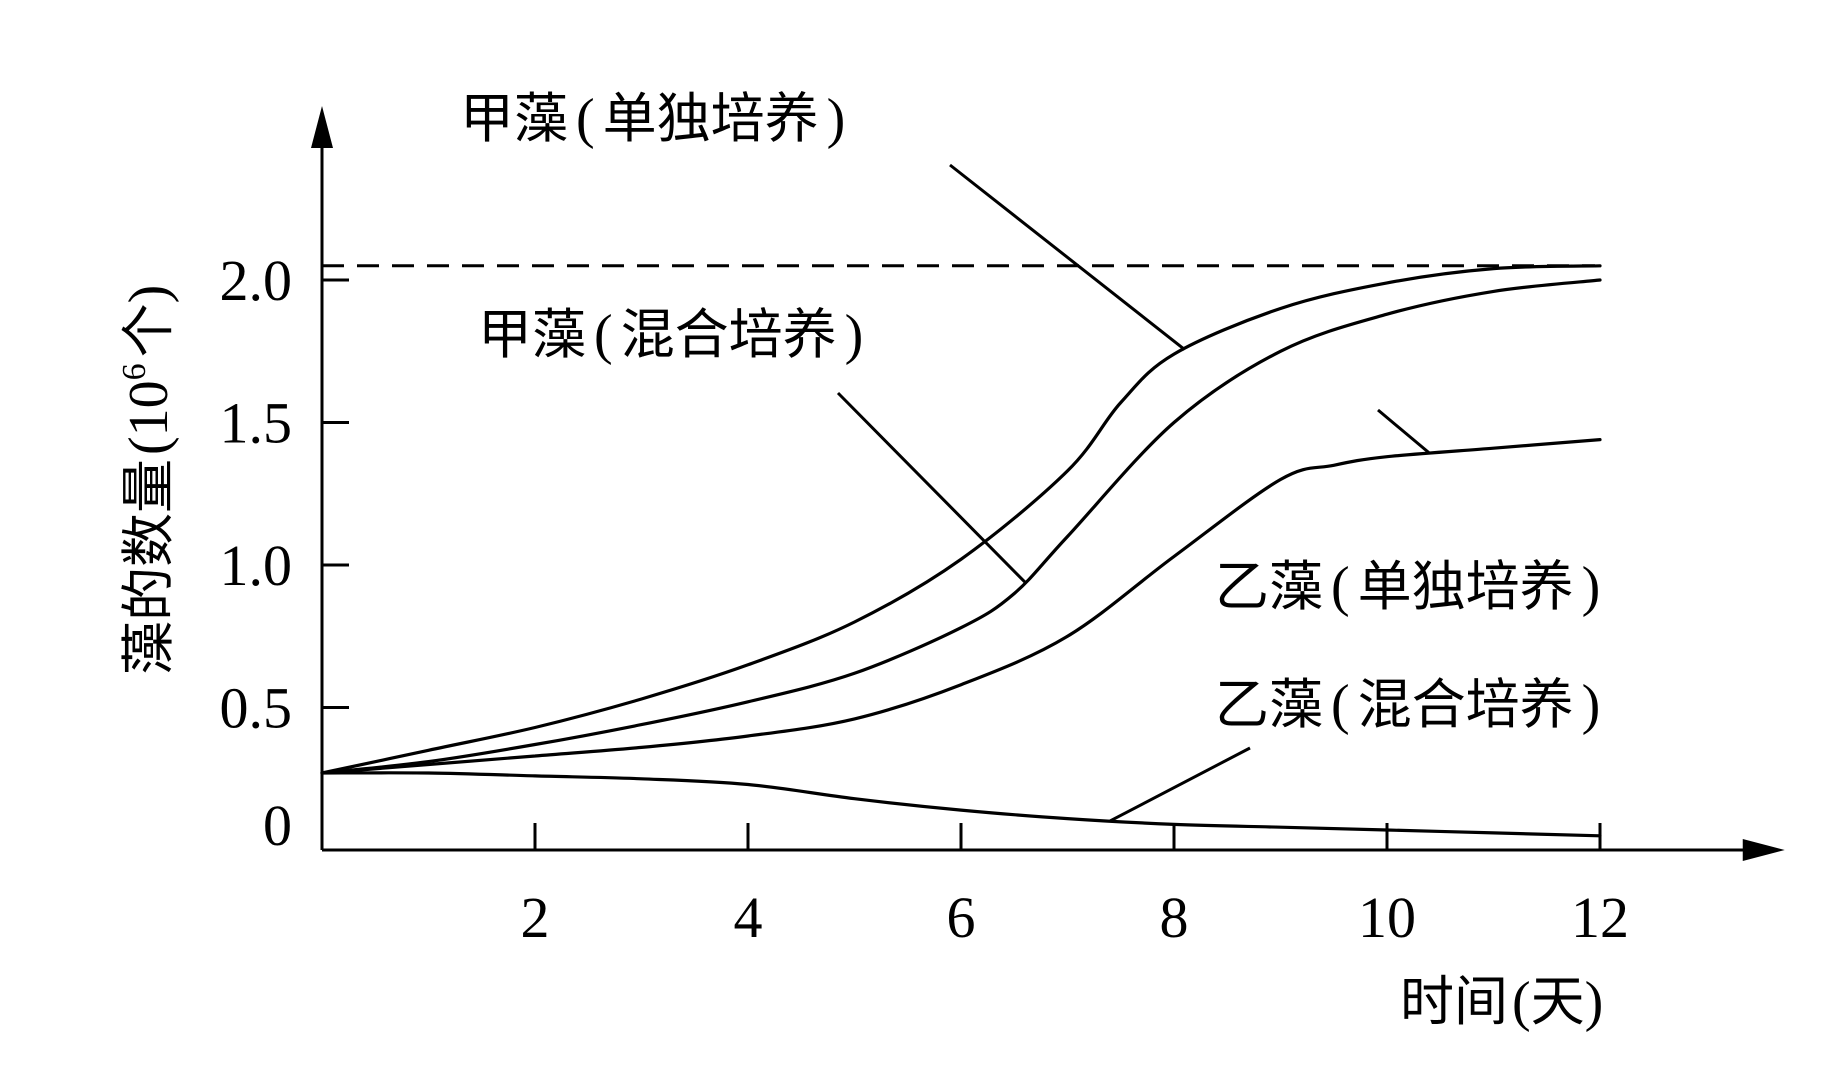  What do you see at coordinates (1763, 850) in the screenshot?
I see `x-axis-arrowhead` at bounding box center [1763, 850].